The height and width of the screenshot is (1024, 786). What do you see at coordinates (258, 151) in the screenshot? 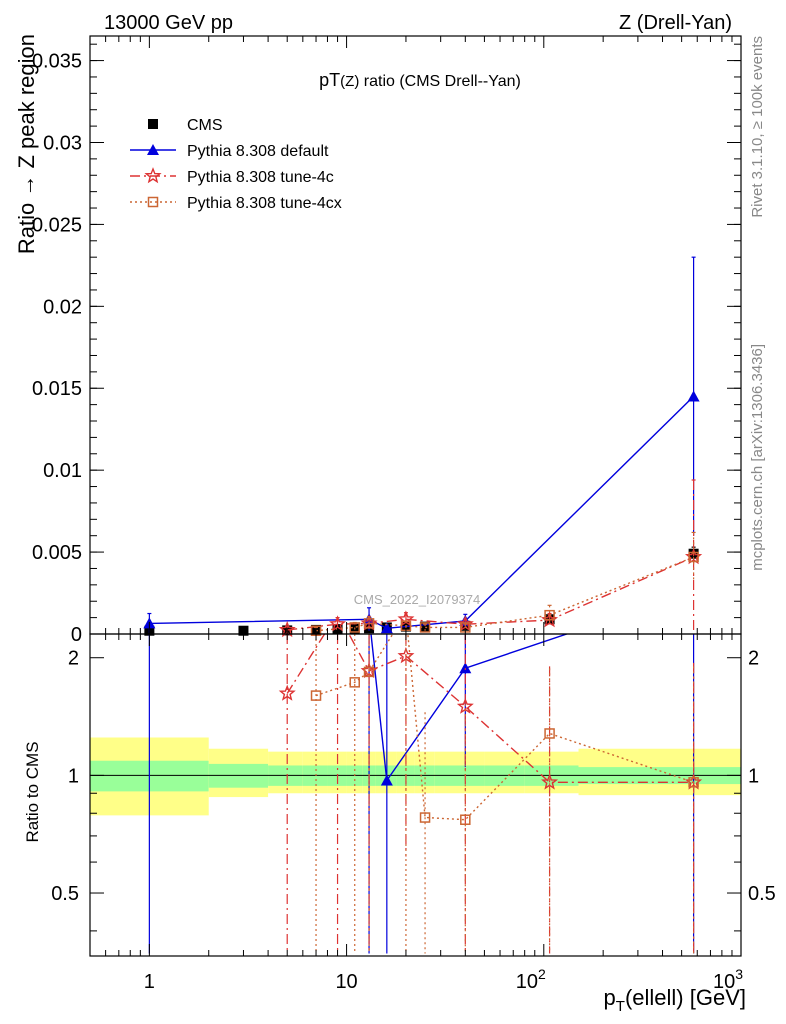
I see `legend-label: Pythia 8.308 default` at bounding box center [258, 151].